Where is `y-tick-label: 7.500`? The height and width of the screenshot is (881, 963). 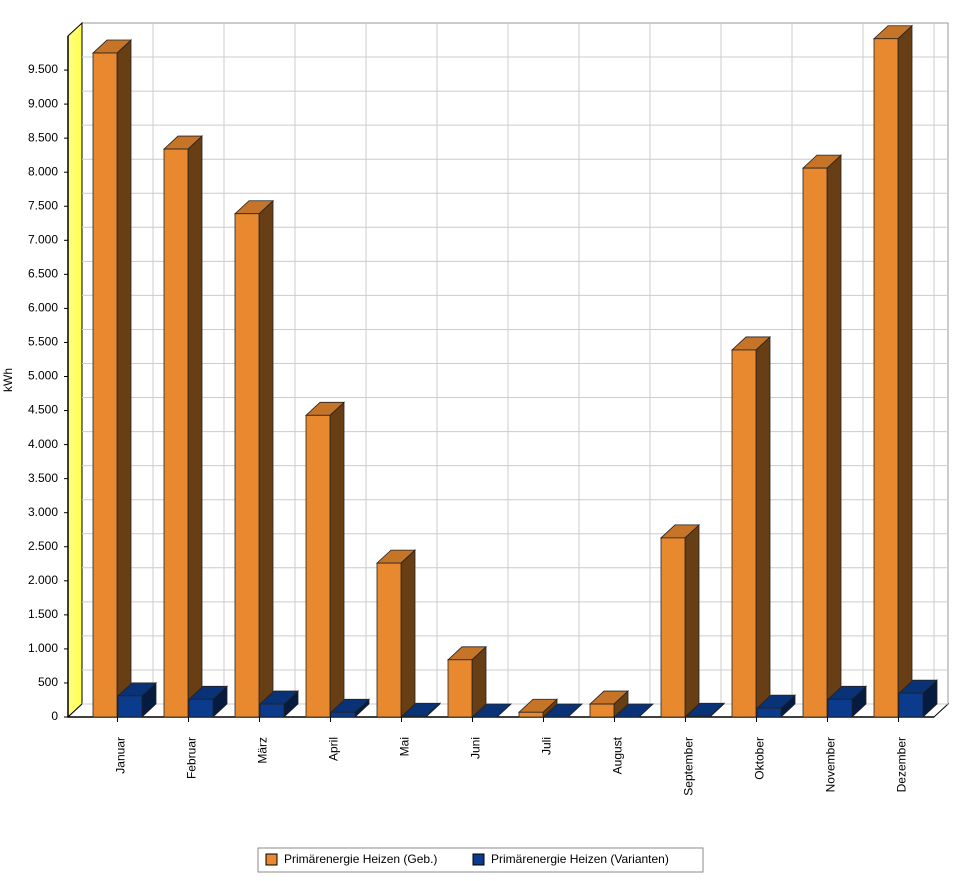 y-tick-label: 7.500 is located at coordinates (43, 205).